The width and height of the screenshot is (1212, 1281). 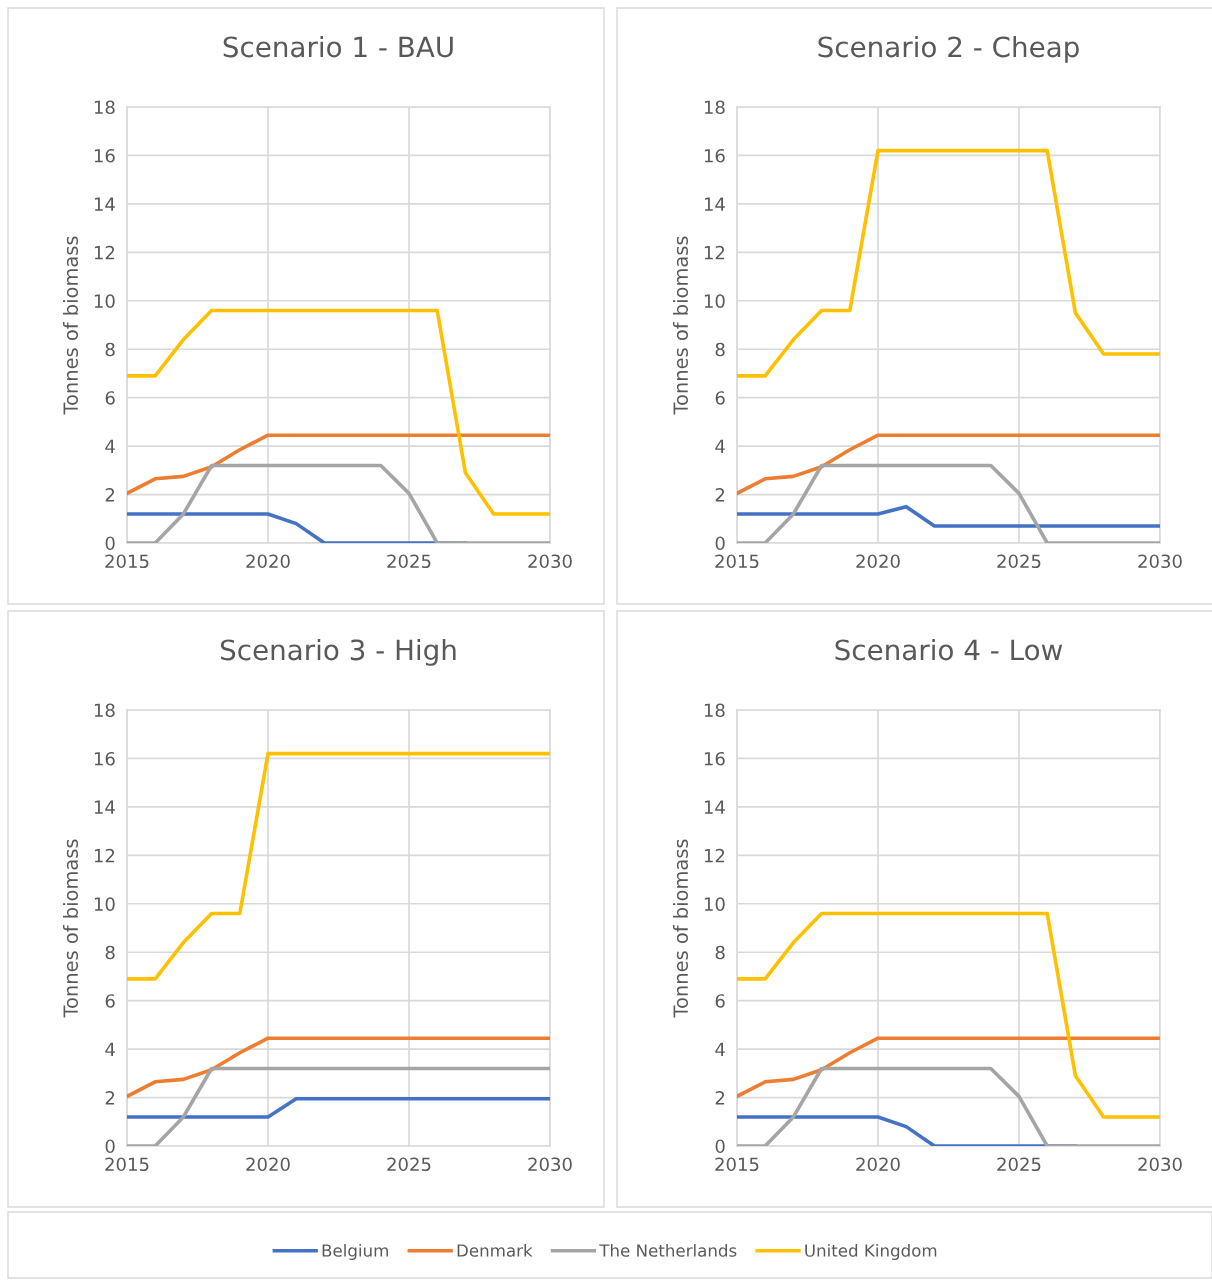 What do you see at coordinates (949, 649) in the screenshot?
I see `chart-title: Scenario 4 - Low` at bounding box center [949, 649].